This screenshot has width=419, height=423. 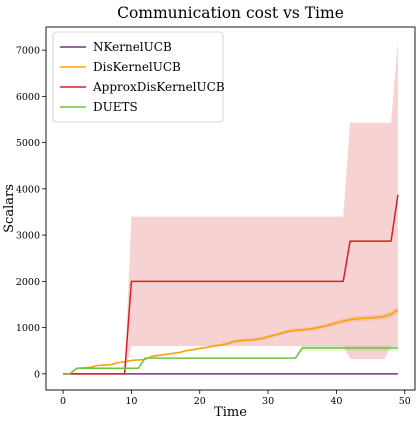 I want to click on y-tick-label: 0, so click(x=37, y=374).